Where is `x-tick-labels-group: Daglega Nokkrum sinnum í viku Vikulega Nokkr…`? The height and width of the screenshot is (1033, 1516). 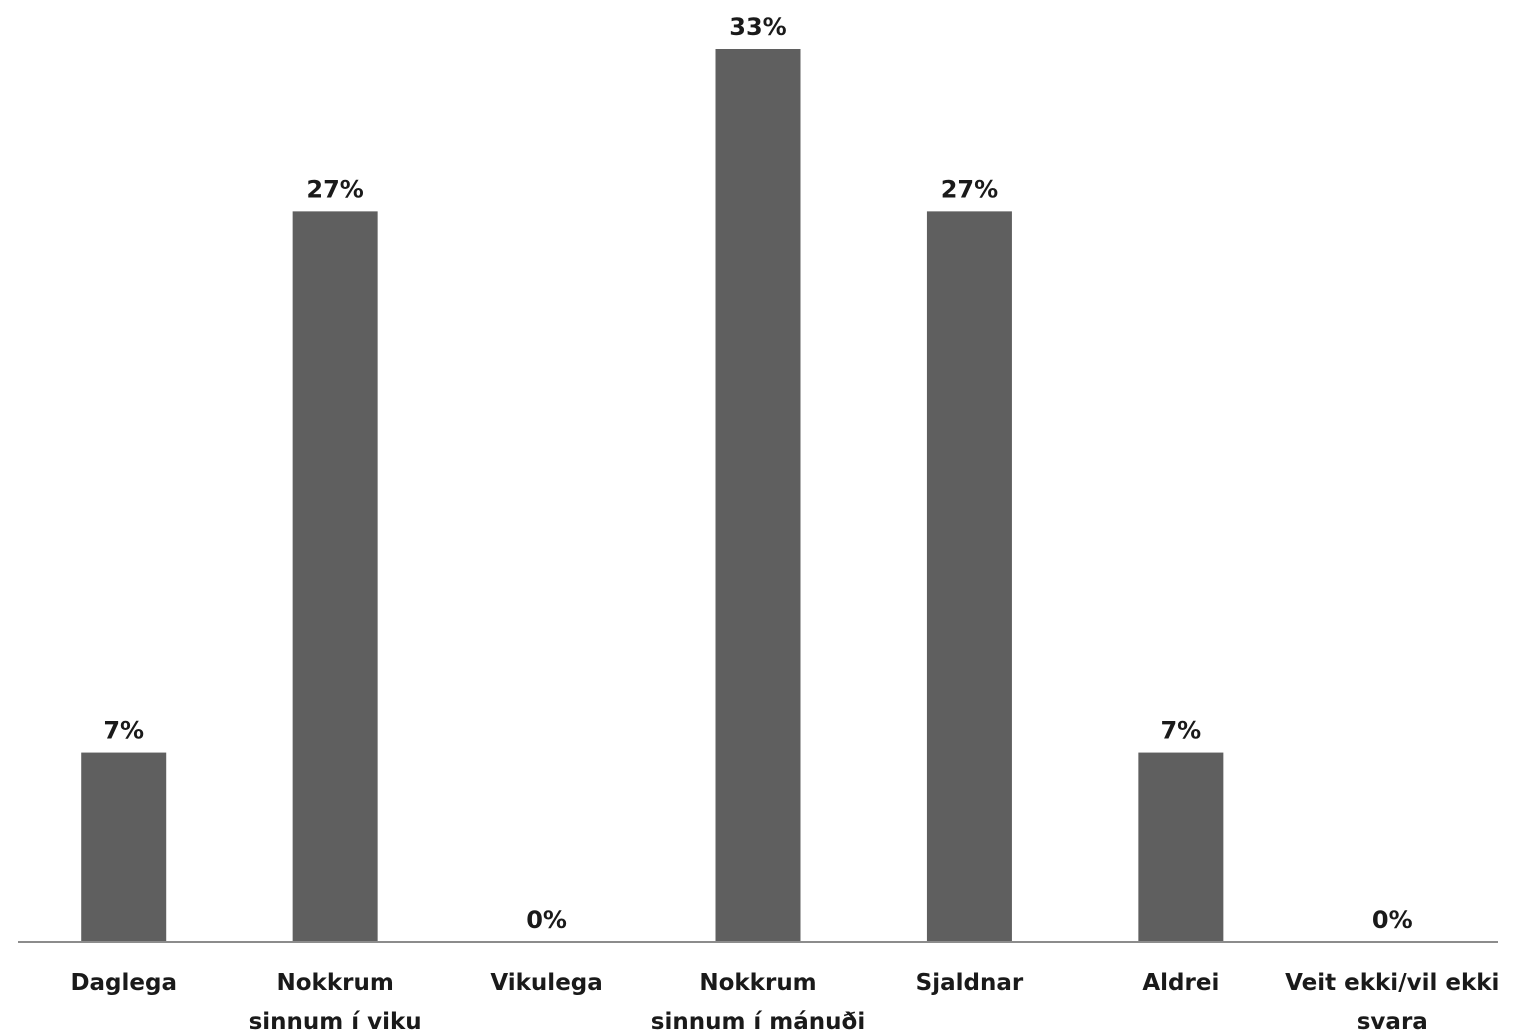
x-tick-labels-group: Daglega Nokkrum sinnum í viku Vikulega Nokkr… is located at coordinates (784, 1001).